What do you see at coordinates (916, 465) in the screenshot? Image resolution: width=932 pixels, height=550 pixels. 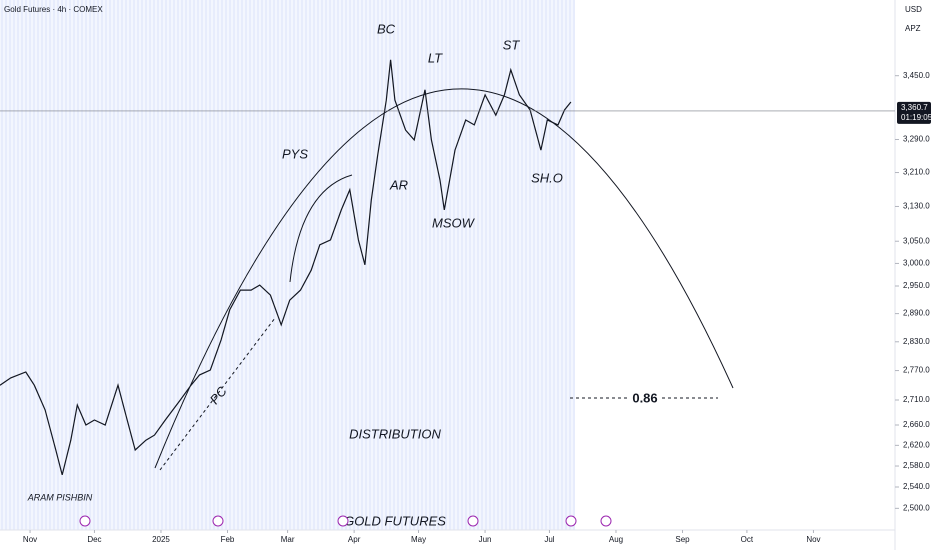 I see `y-tick-label: 2,580.0` at bounding box center [916, 465].